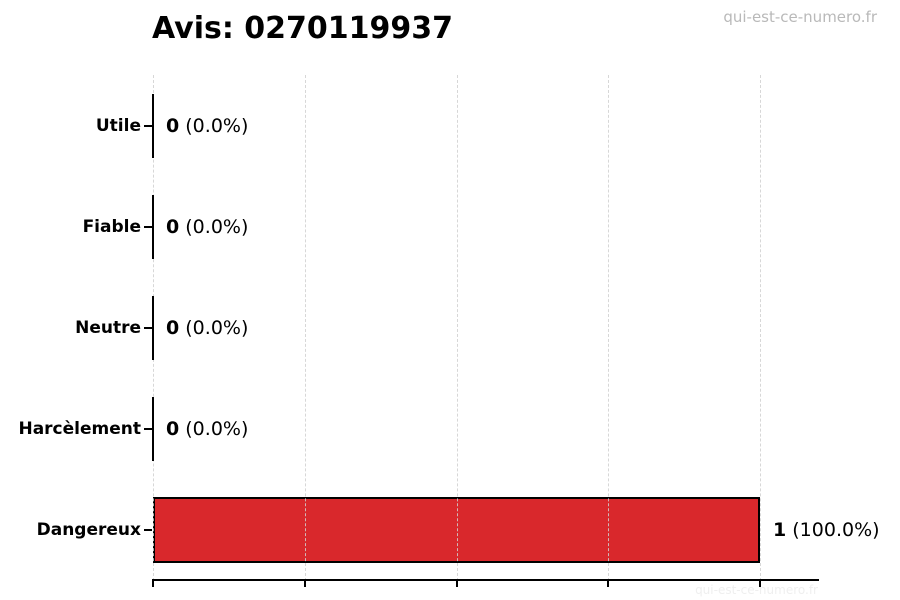 The height and width of the screenshot is (600, 900). What do you see at coordinates (108, 328) in the screenshot?
I see `category-label: Neutre` at bounding box center [108, 328].